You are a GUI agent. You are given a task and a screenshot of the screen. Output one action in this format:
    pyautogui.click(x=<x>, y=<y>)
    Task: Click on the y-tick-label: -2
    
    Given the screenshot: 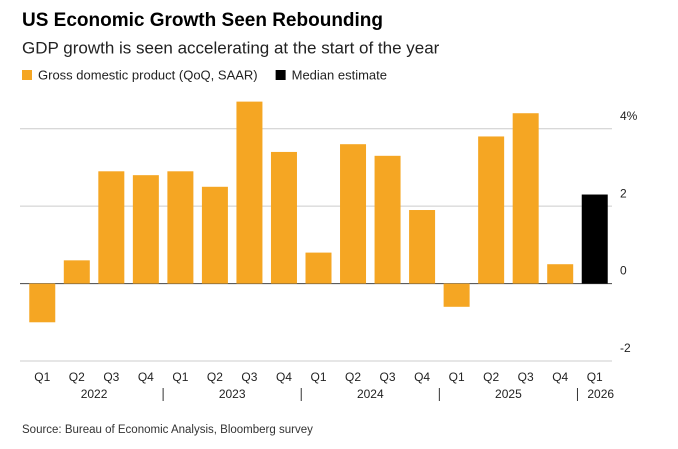 What is the action you would take?
    pyautogui.click(x=625, y=348)
    